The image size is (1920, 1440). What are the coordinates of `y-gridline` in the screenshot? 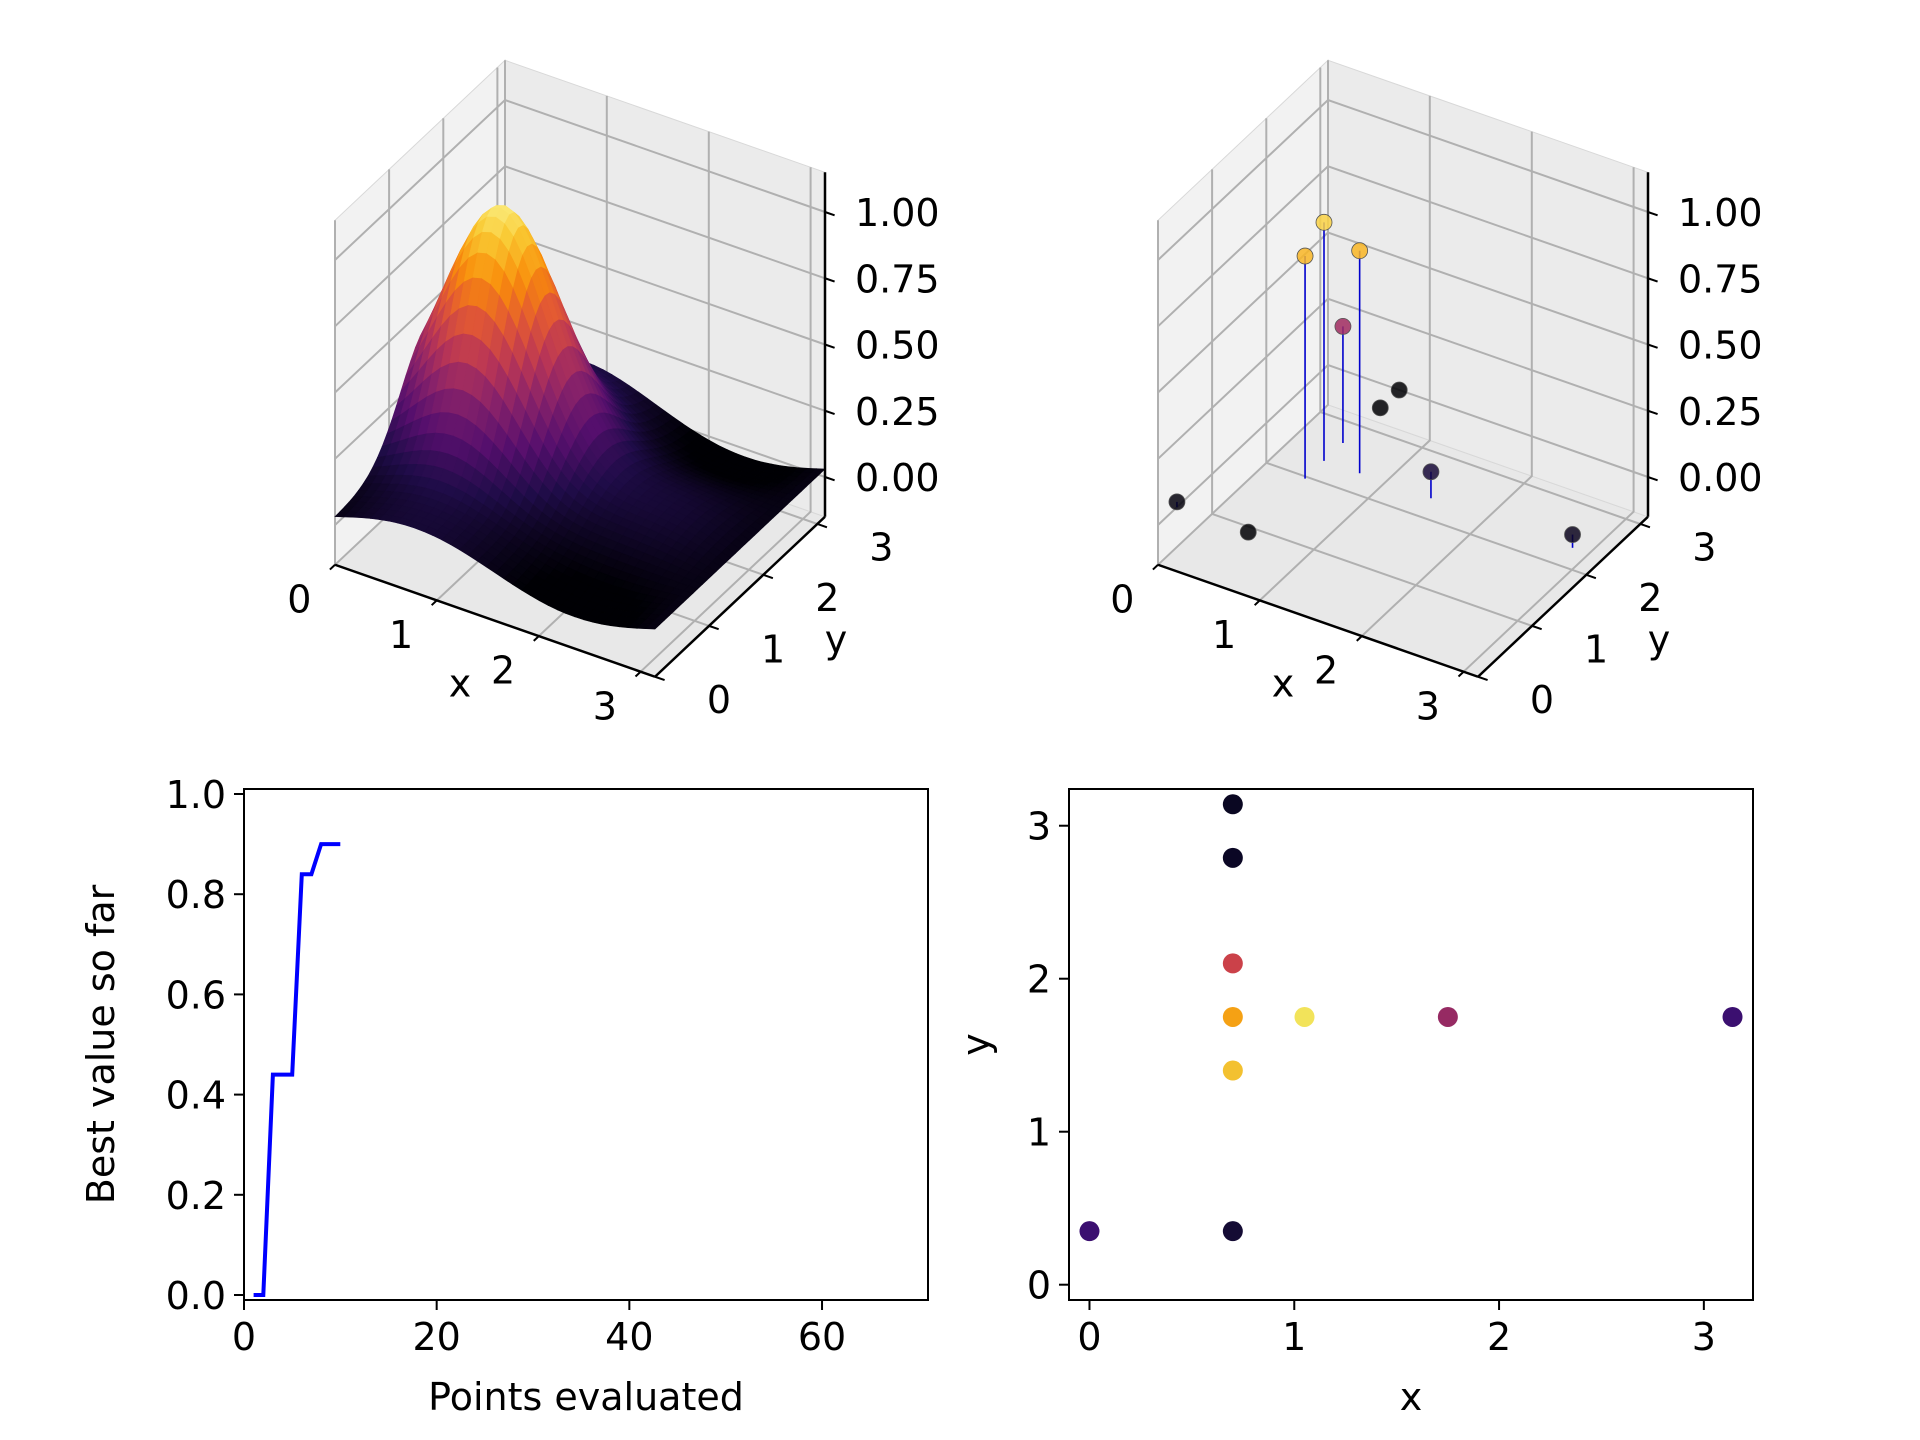 It's located at (1426, 347).